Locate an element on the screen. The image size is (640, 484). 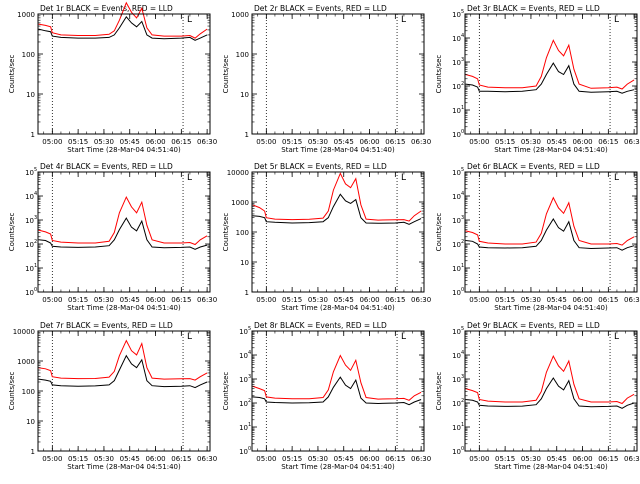
panel-title: Det 2r BLACK = Events, RED = LLD is located at coordinates (320, 8).